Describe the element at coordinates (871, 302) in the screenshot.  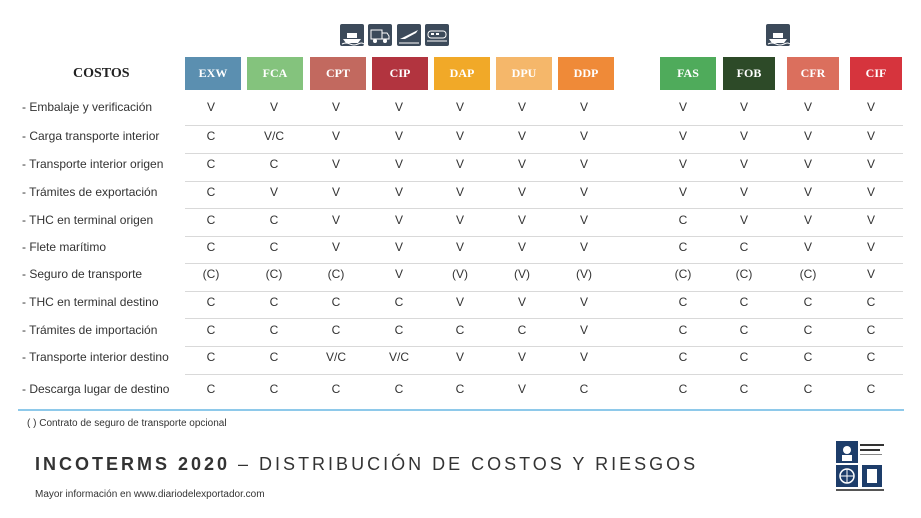
I see `table-cell-cif: C` at that location.